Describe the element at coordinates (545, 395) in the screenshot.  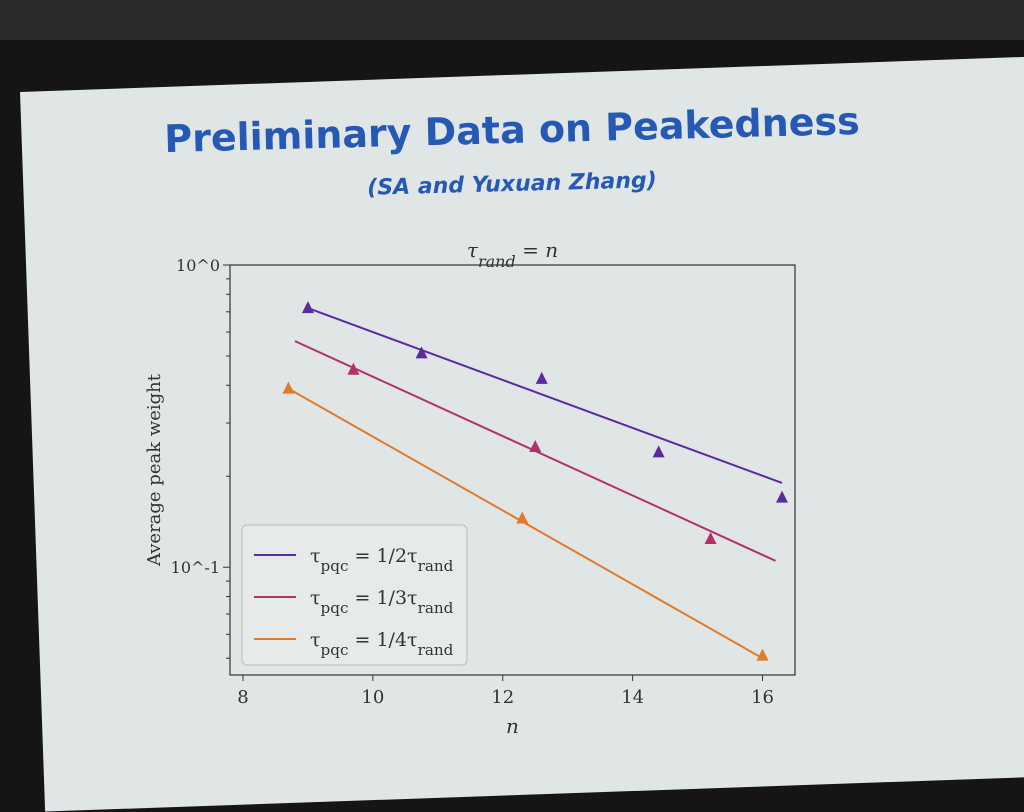
I see `fit-line` at that location.